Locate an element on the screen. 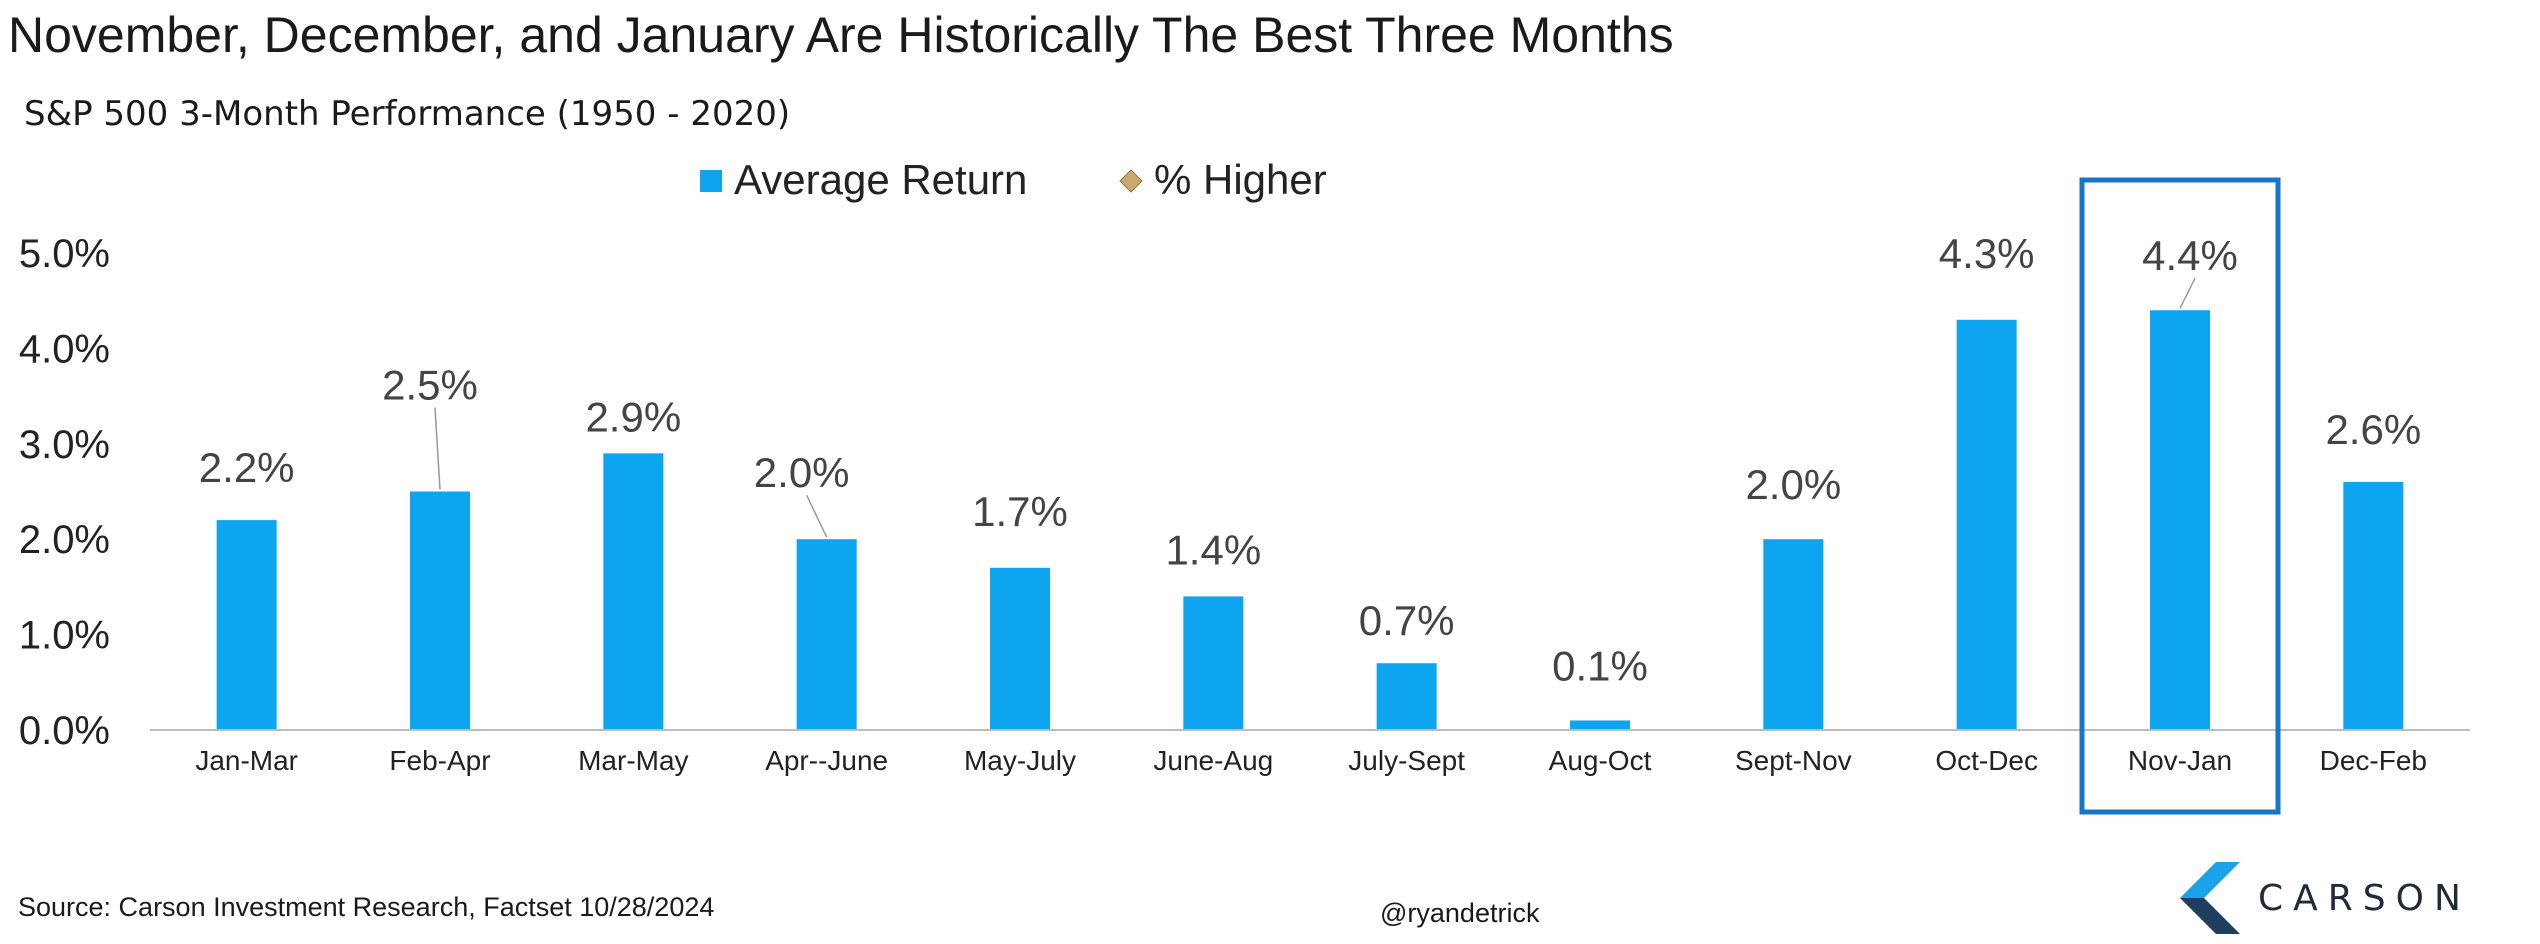 The height and width of the screenshot is (944, 2540). y-tick-label: 0.0% is located at coordinates (64, 731).